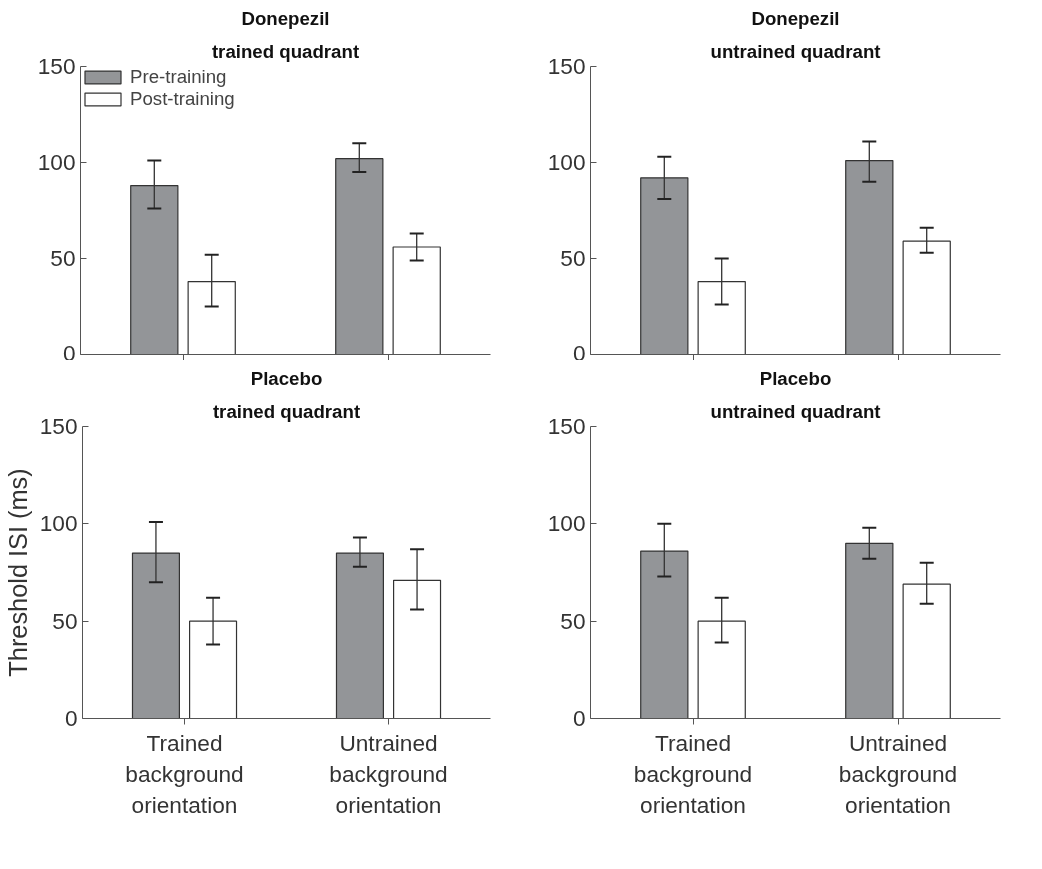  Describe the element at coordinates (17, 572) in the screenshot. I see `y-axis-title: Threshold ISI (ms)` at that location.